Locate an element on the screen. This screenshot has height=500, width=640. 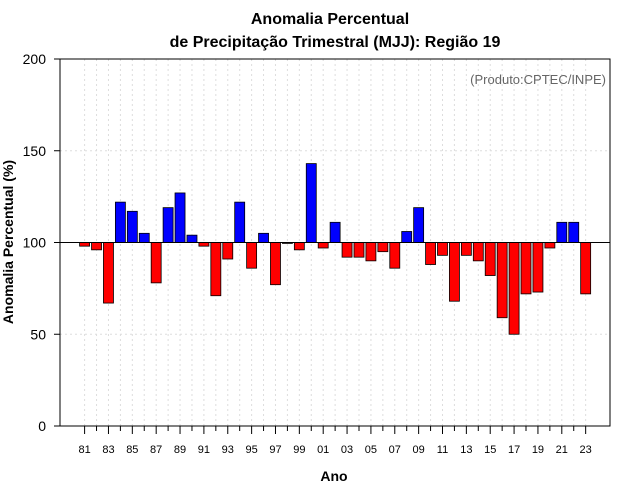
x-tick-label-03: 03 is located at coordinates (347, 450).